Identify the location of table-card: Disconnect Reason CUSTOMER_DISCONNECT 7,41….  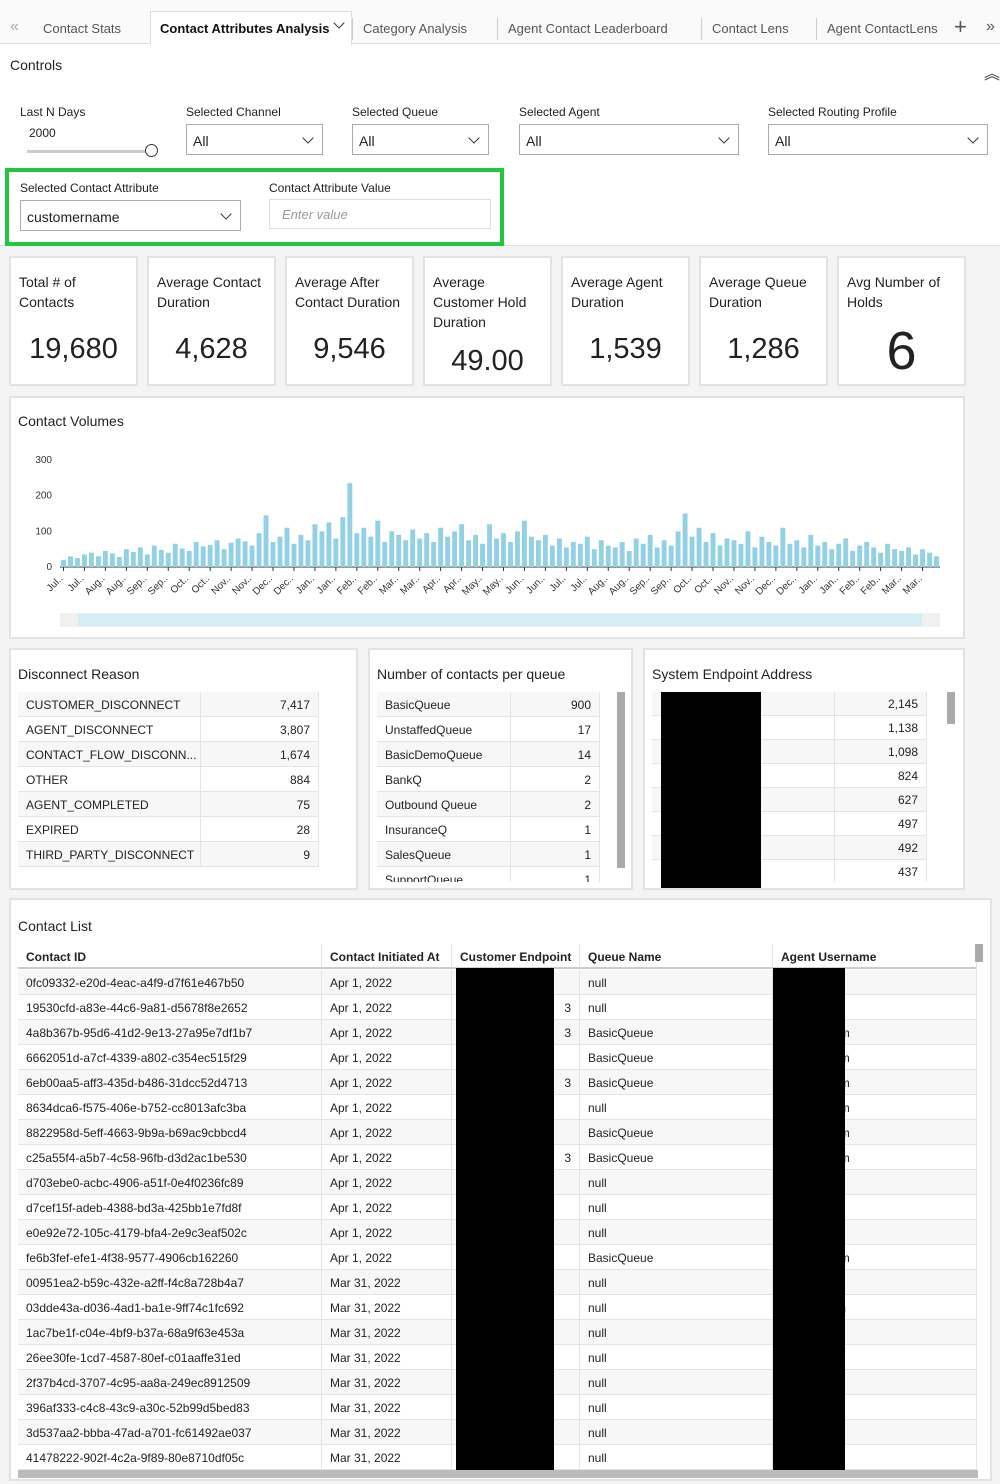
(183, 769).